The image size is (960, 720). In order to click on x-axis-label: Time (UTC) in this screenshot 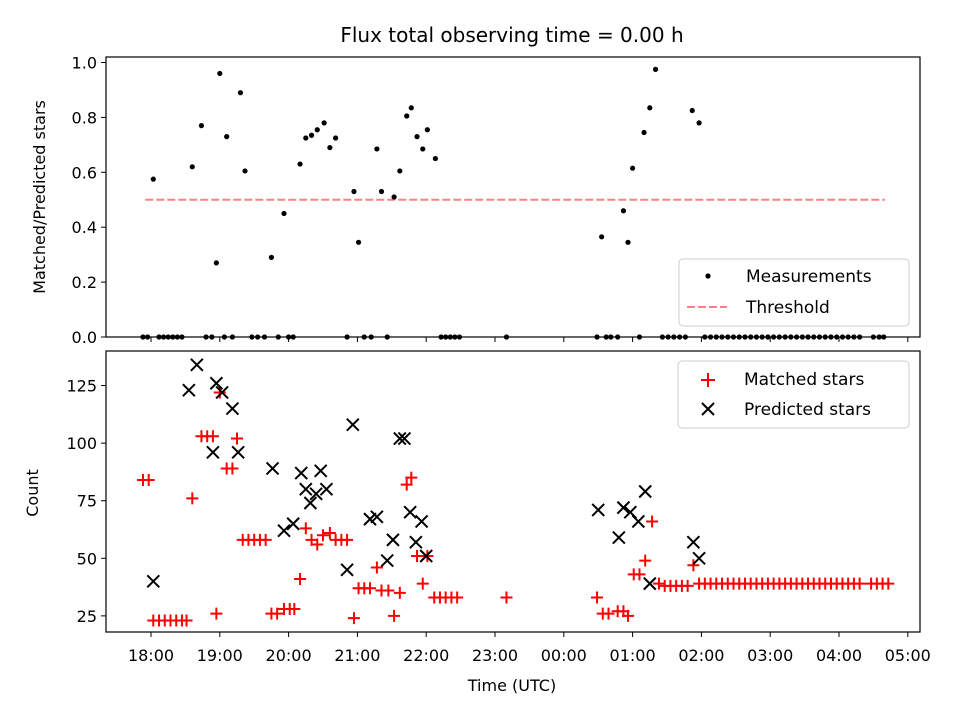, I will do `click(511, 685)`.